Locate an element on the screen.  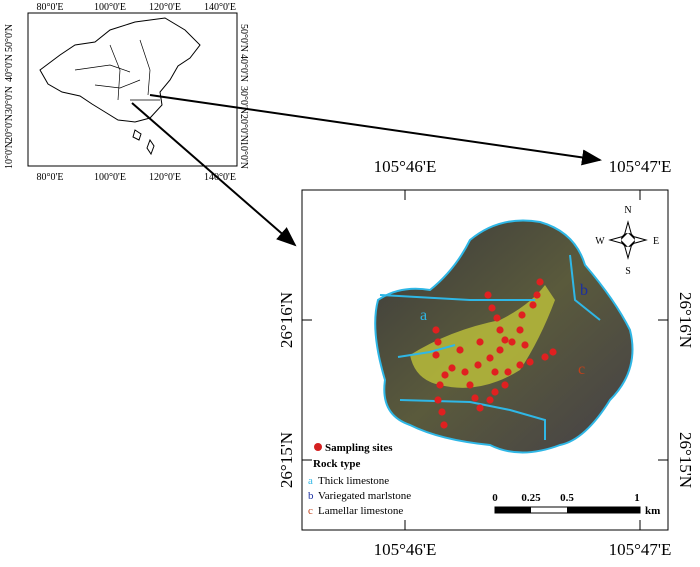
zone-label: b is located at coordinates (584, 290).